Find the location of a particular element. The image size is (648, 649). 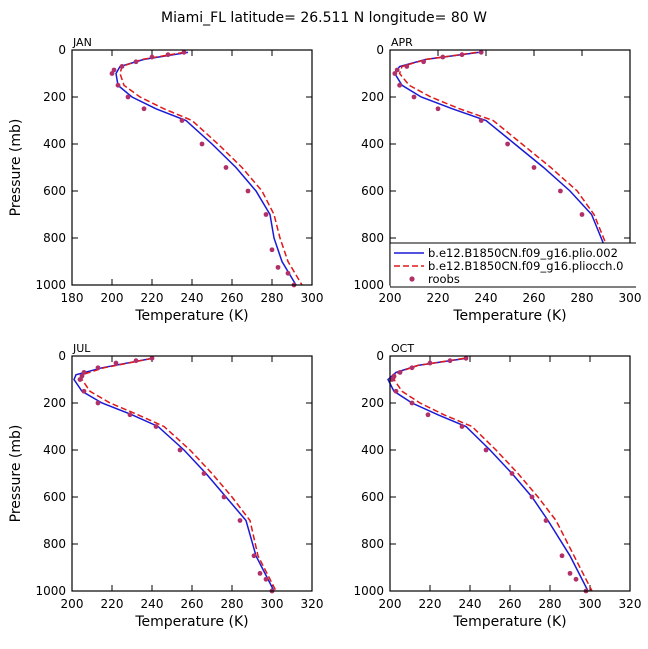

y-tick-label: 800 is located at coordinates (372, 544).